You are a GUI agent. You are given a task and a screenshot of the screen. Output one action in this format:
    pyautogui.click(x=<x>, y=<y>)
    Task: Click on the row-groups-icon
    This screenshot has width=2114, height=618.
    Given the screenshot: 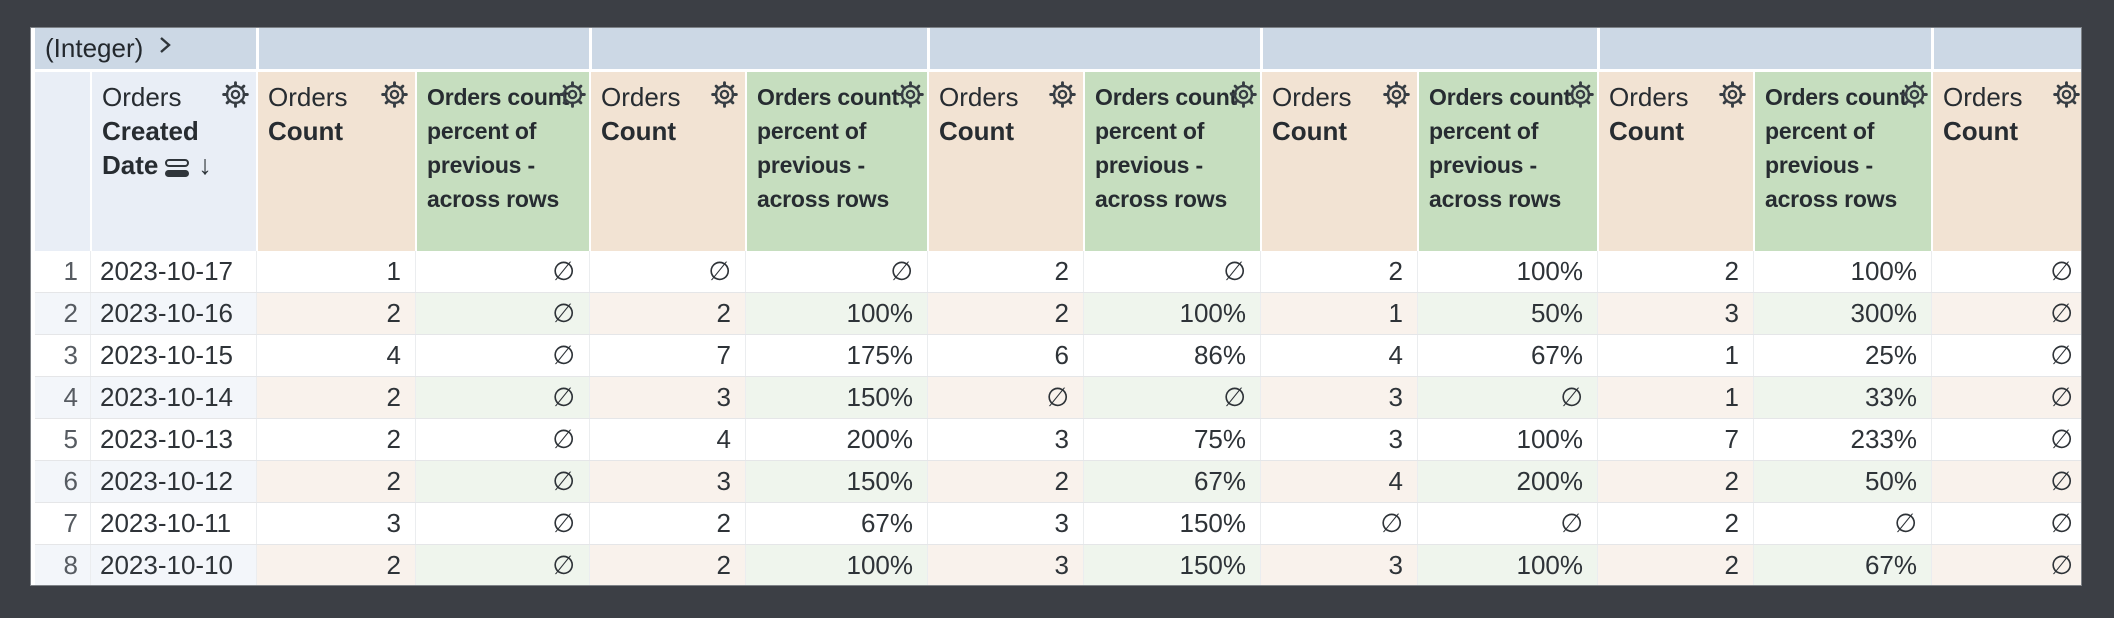 What is the action you would take?
    pyautogui.click(x=177, y=168)
    